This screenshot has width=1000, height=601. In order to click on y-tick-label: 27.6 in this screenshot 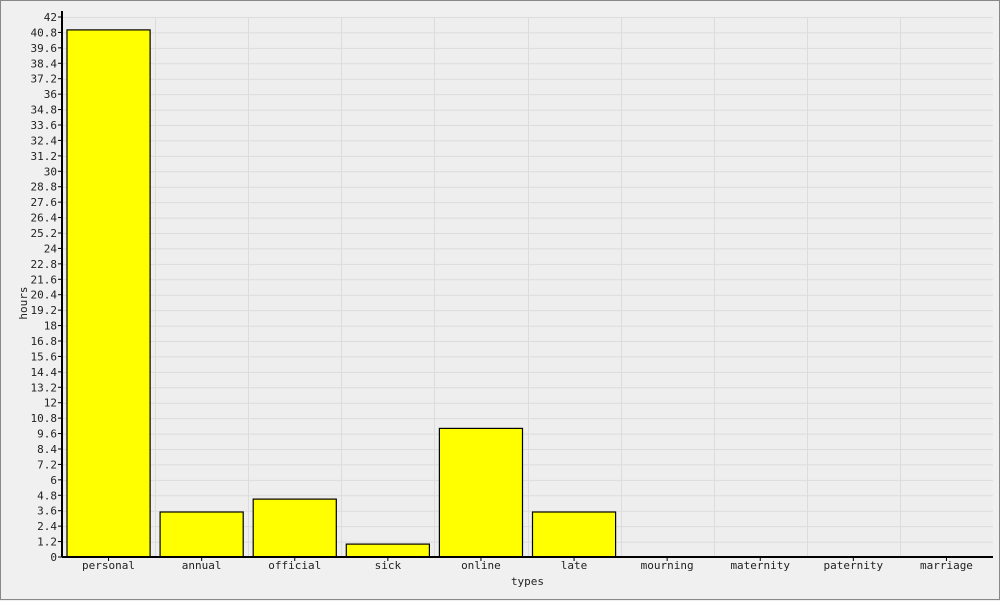, I will do `click(44, 202)`.